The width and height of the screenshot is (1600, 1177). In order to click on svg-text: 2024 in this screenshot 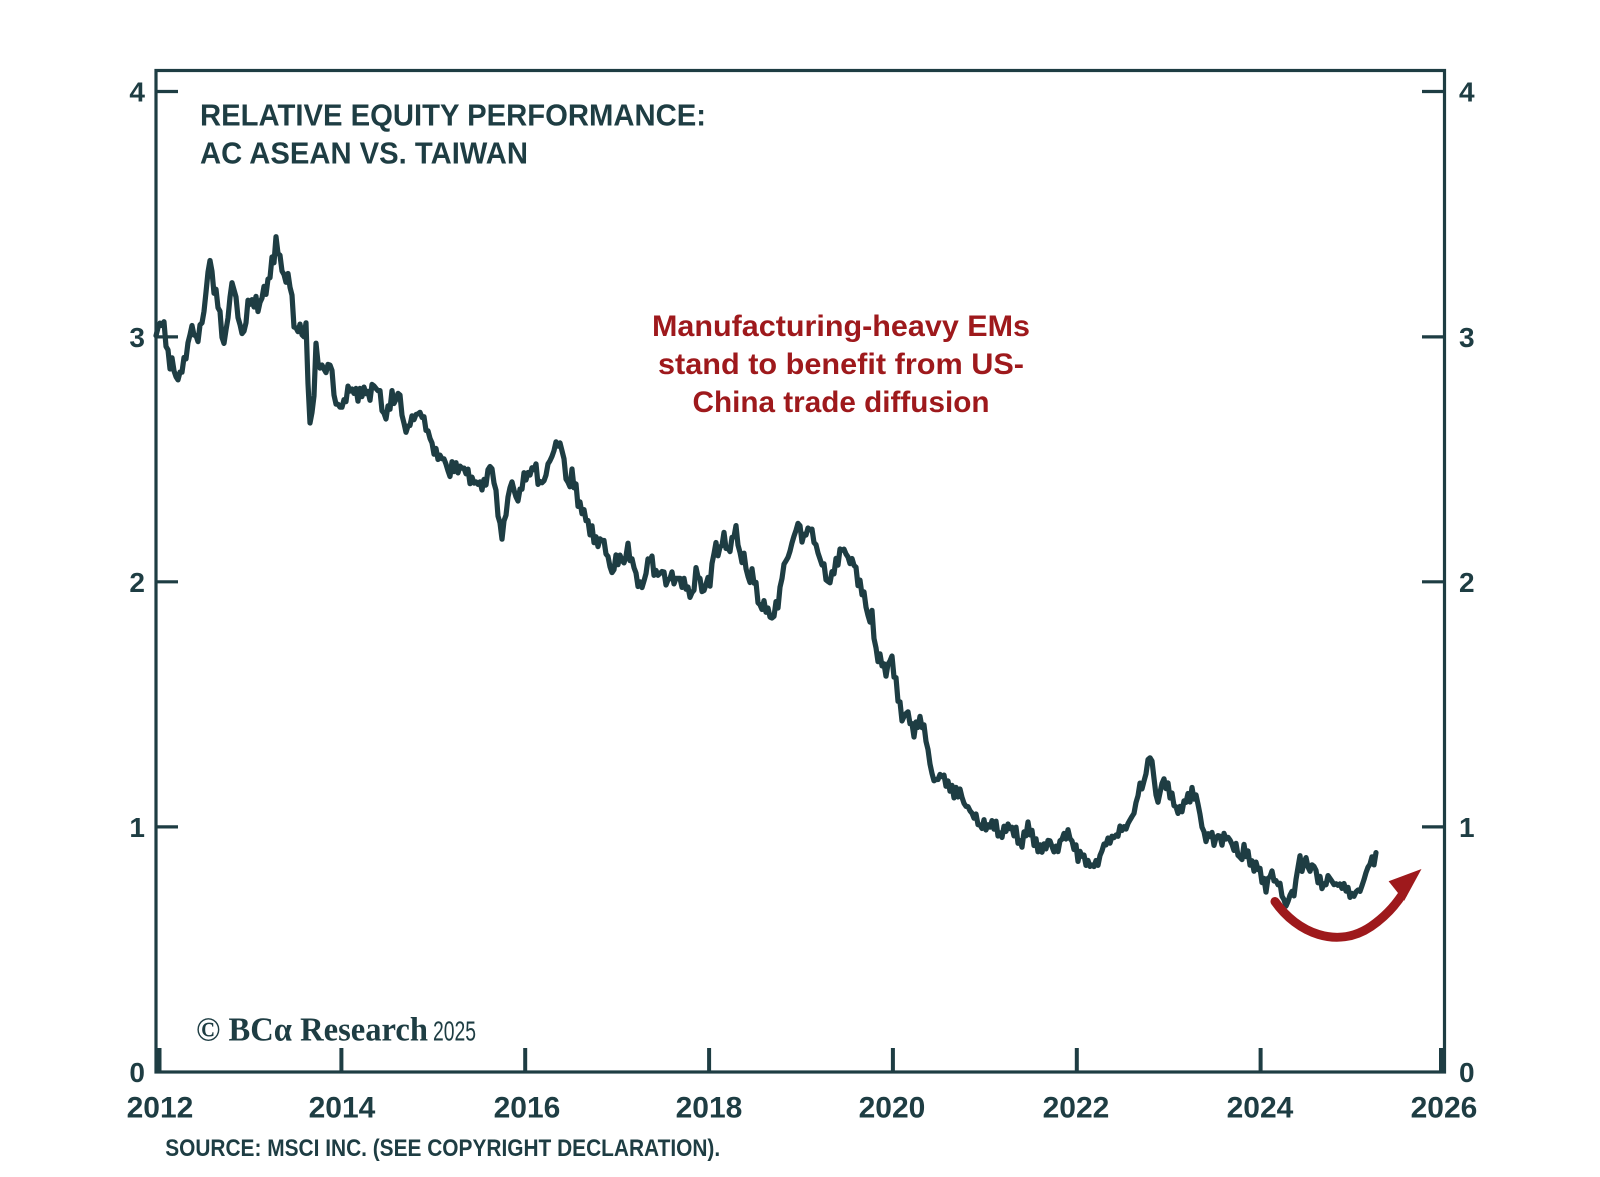, I will do `click(1260, 1108)`.